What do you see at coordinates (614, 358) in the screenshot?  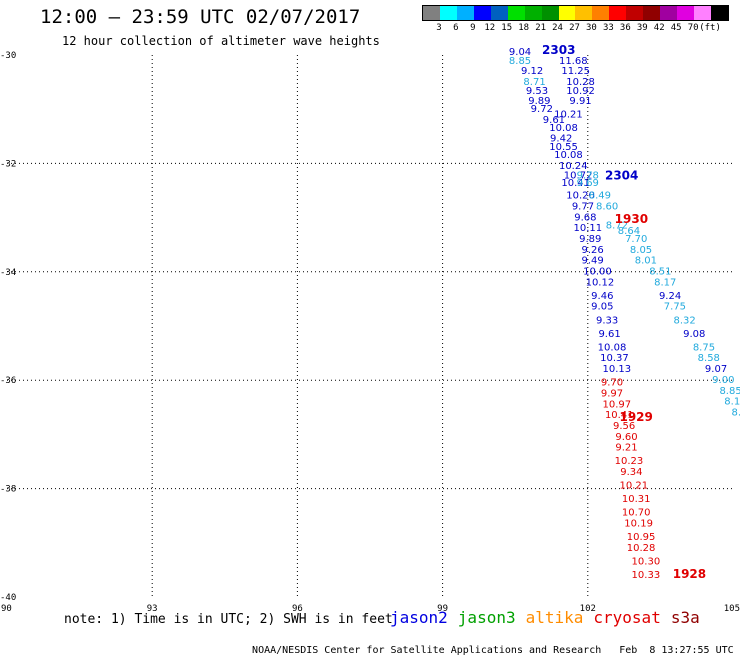 I see `swh-value: 10.37` at bounding box center [614, 358].